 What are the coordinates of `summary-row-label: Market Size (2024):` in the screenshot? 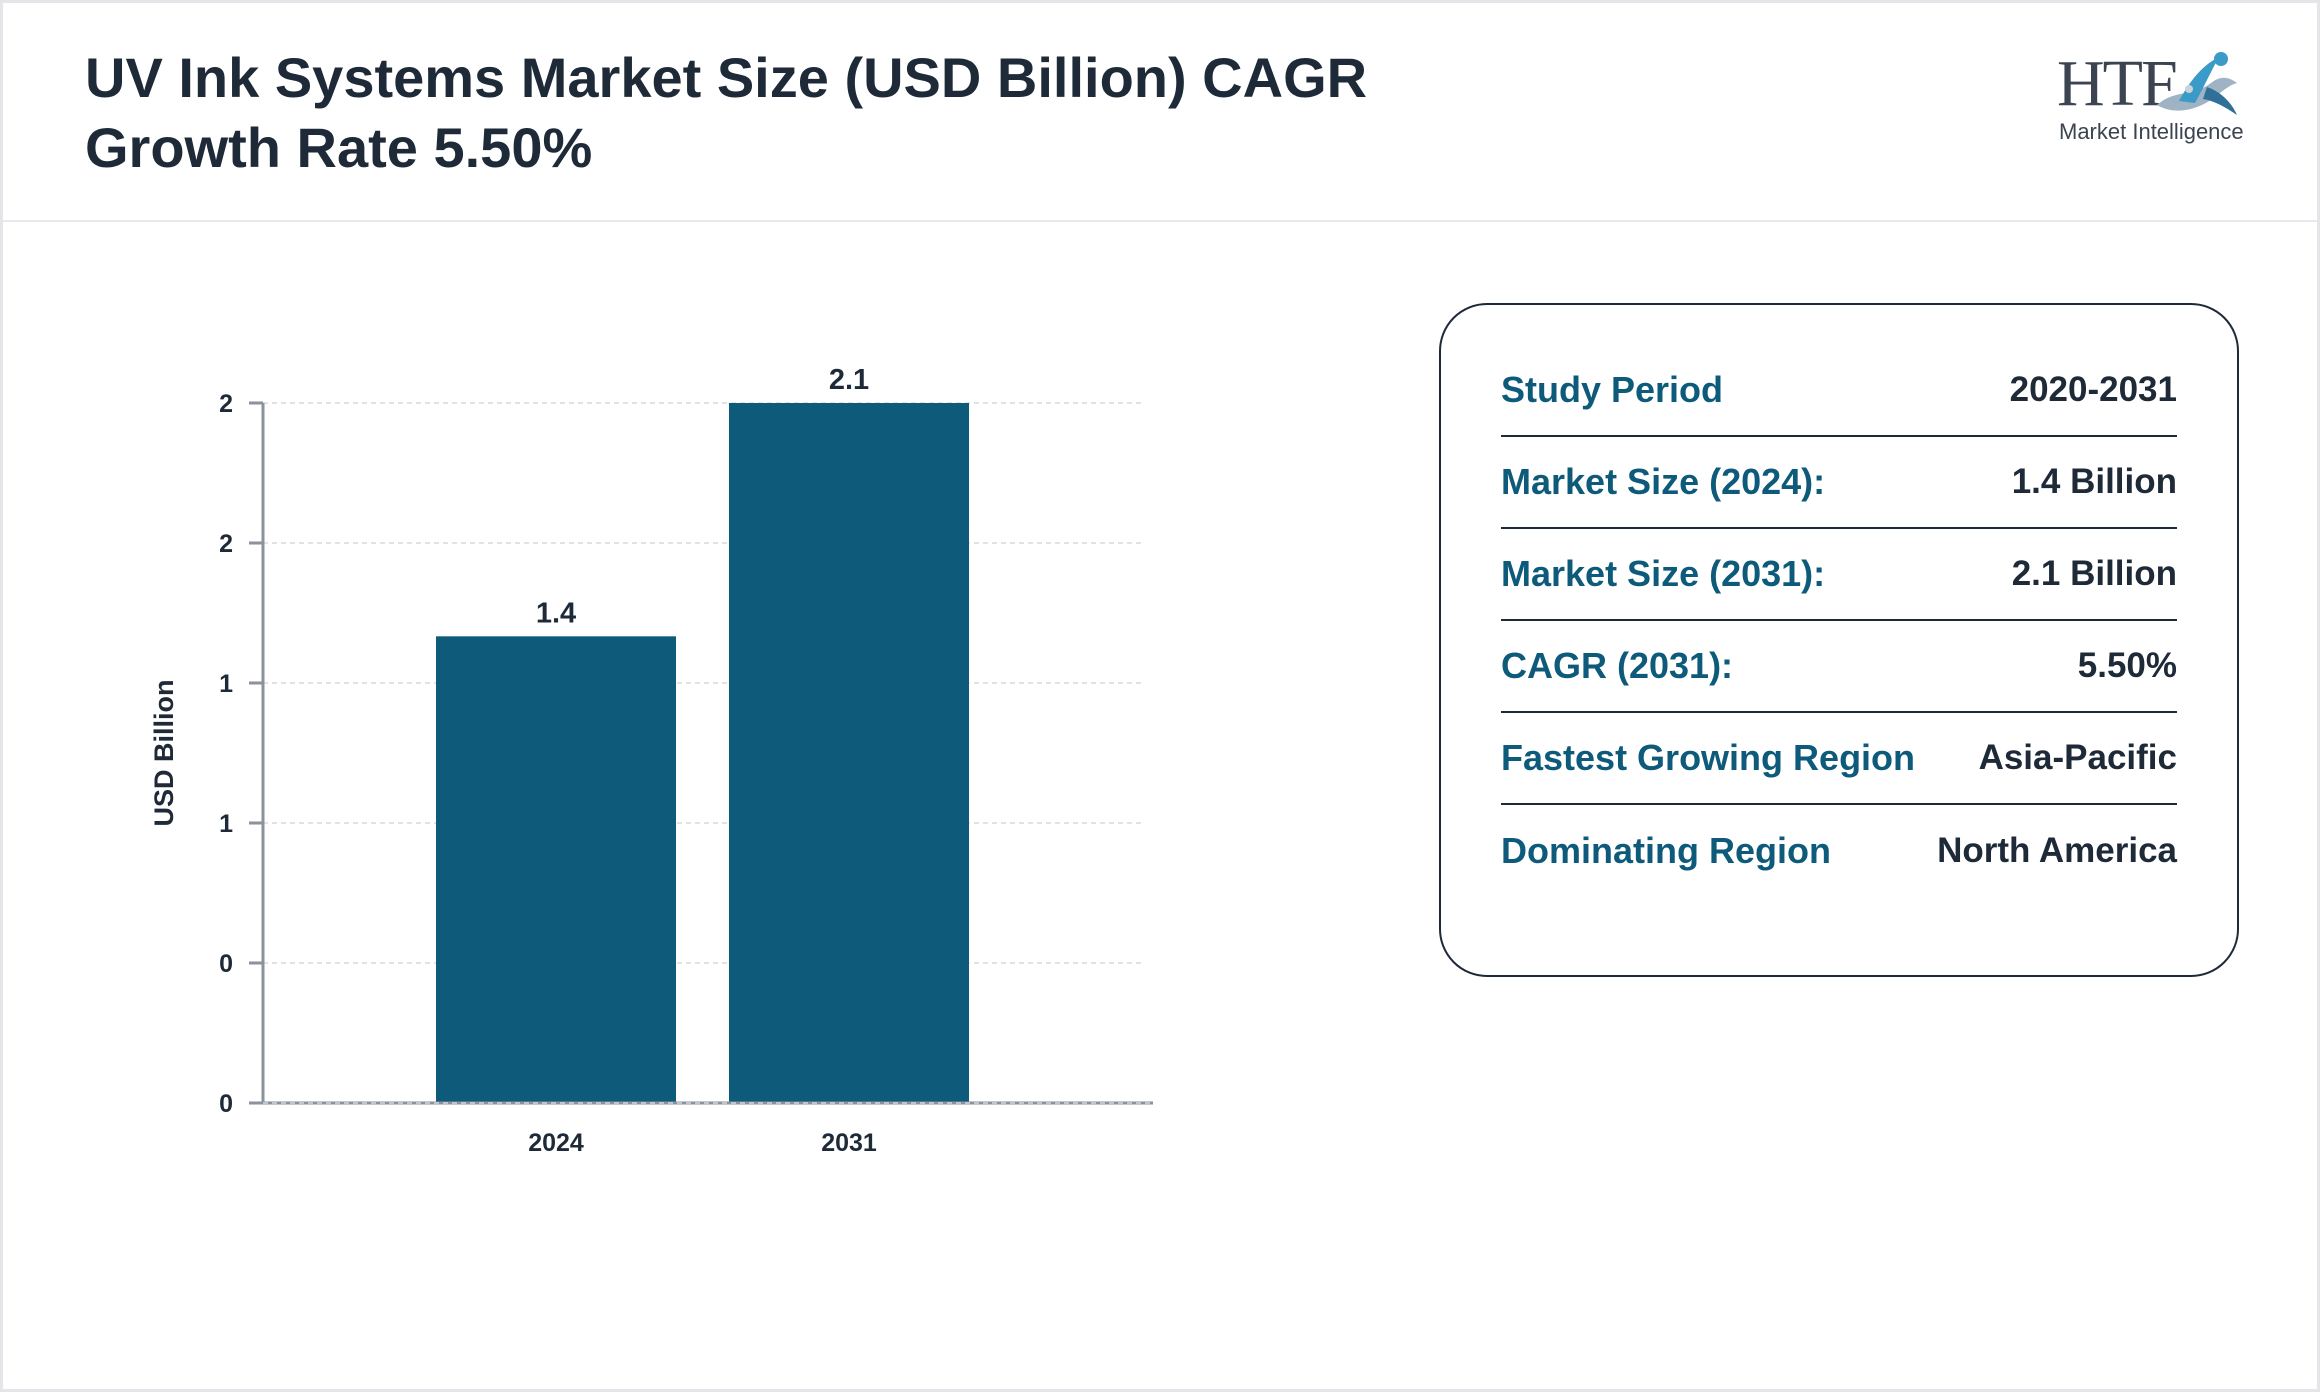 It's located at (1663, 481).